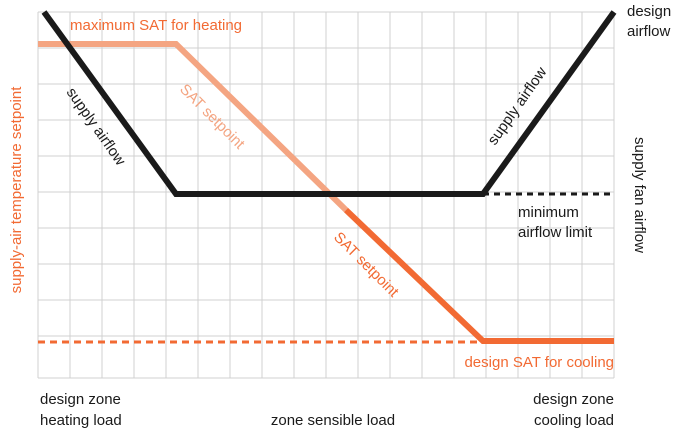  What do you see at coordinates (333, 420) in the screenshot?
I see `x-center-label: zone sensible load` at bounding box center [333, 420].